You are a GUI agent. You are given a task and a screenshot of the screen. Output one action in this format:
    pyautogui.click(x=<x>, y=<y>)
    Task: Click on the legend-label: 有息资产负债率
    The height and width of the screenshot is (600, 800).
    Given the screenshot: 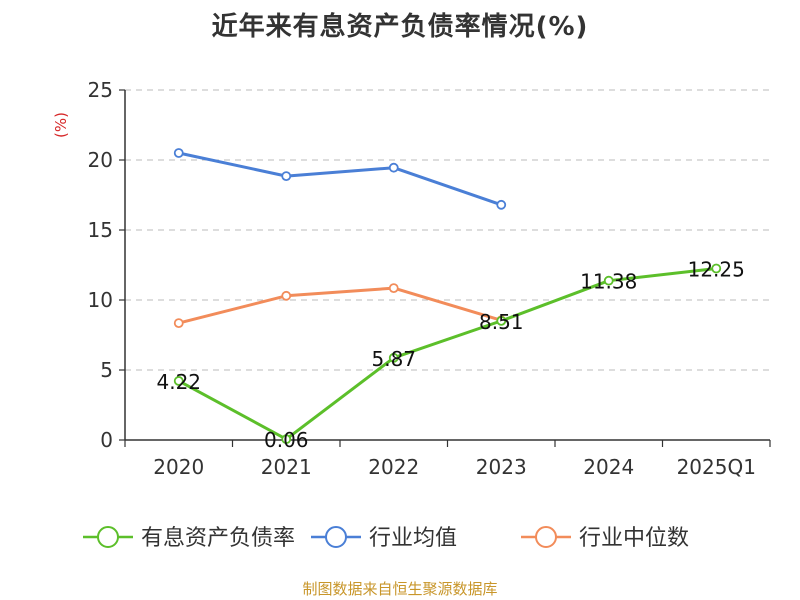 What is the action you would take?
    pyautogui.click(x=218, y=538)
    